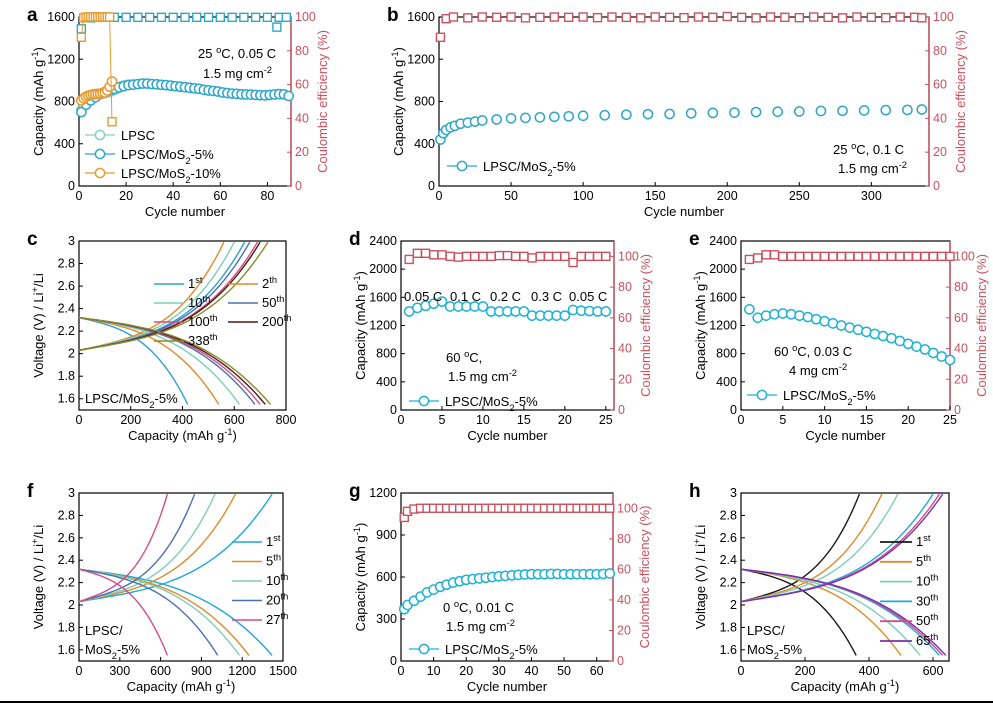 This screenshot has width=993, height=705. What do you see at coordinates (961, 287) in the screenshot?
I see `y2-tick-label: 80` at bounding box center [961, 287].